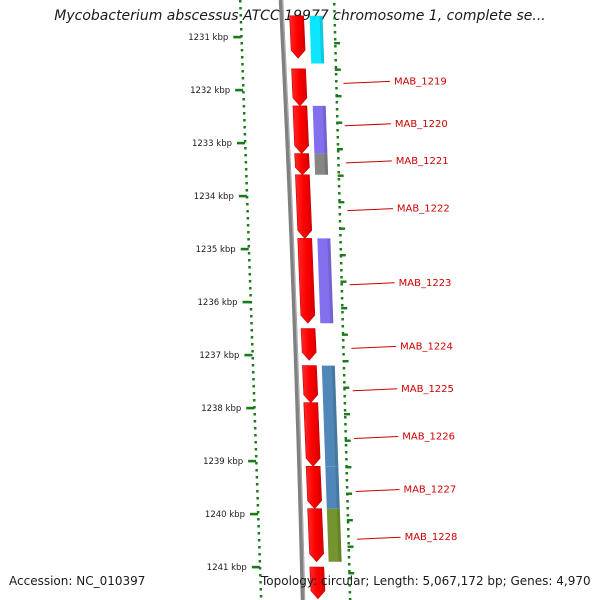 This screenshot has height=600, width=600. Describe the element at coordinates (420, 81) in the screenshot. I see `gene-label: MAB_1219` at that location.